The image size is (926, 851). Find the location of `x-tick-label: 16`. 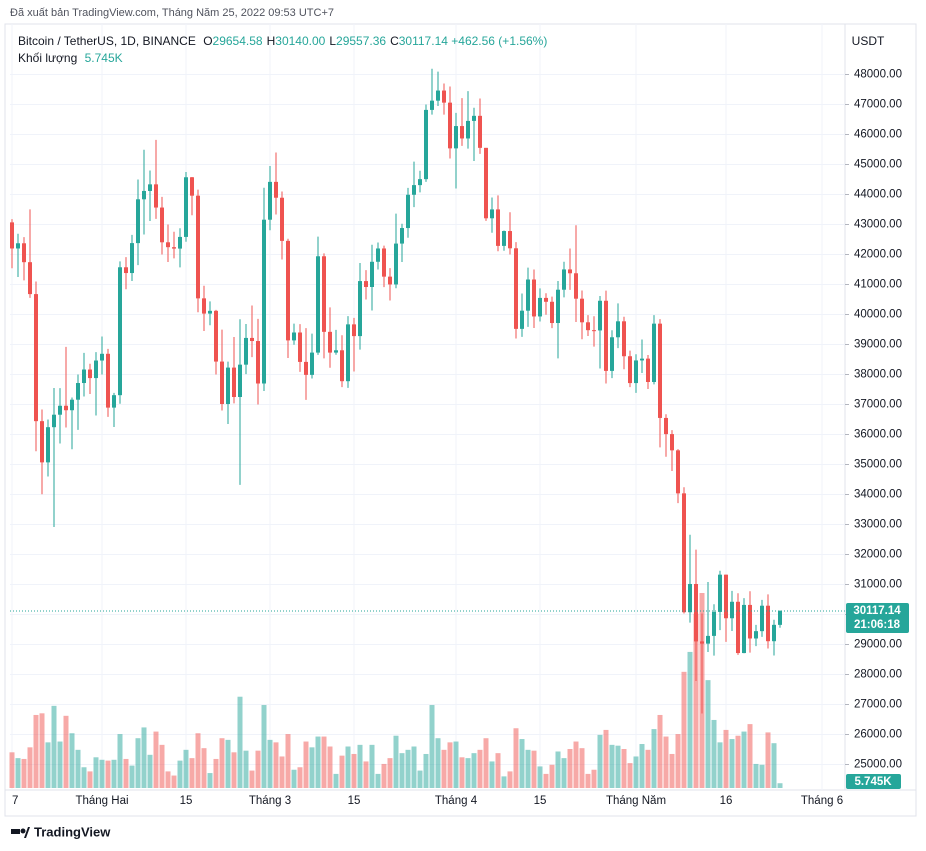

x-tick-label: 16 is located at coordinates (726, 801).